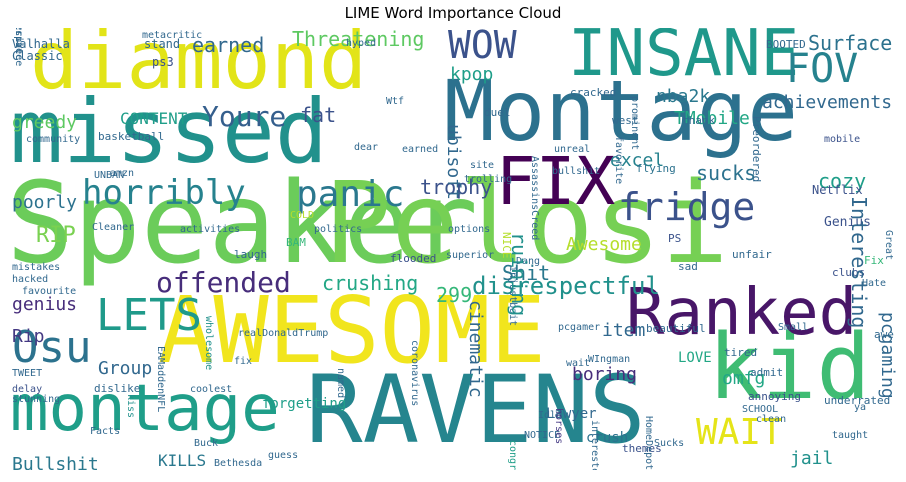 The height and width of the screenshot is (482, 906). I want to click on word-duel: duel, so click(497, 112).